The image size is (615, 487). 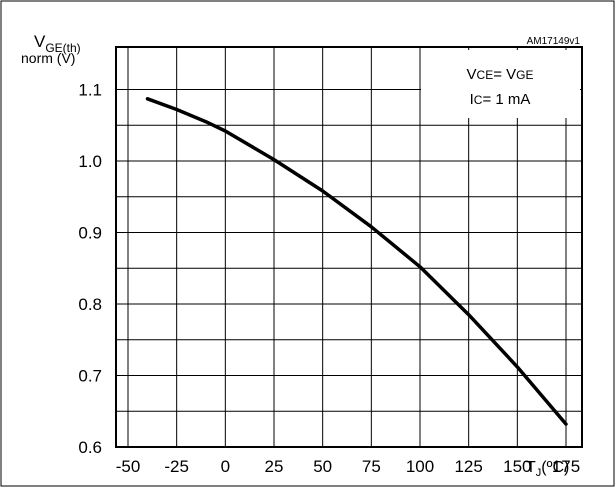 I want to click on figure-code: AM17149v1, so click(x=554, y=41).